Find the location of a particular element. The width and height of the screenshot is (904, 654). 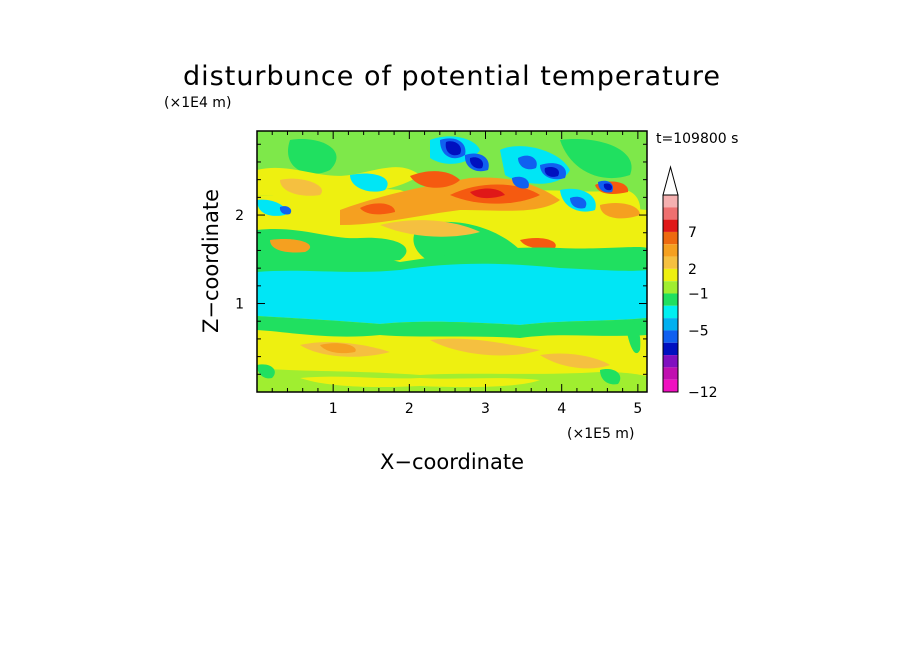

y-axis-unit: (×1E4 m) is located at coordinates (197, 103).